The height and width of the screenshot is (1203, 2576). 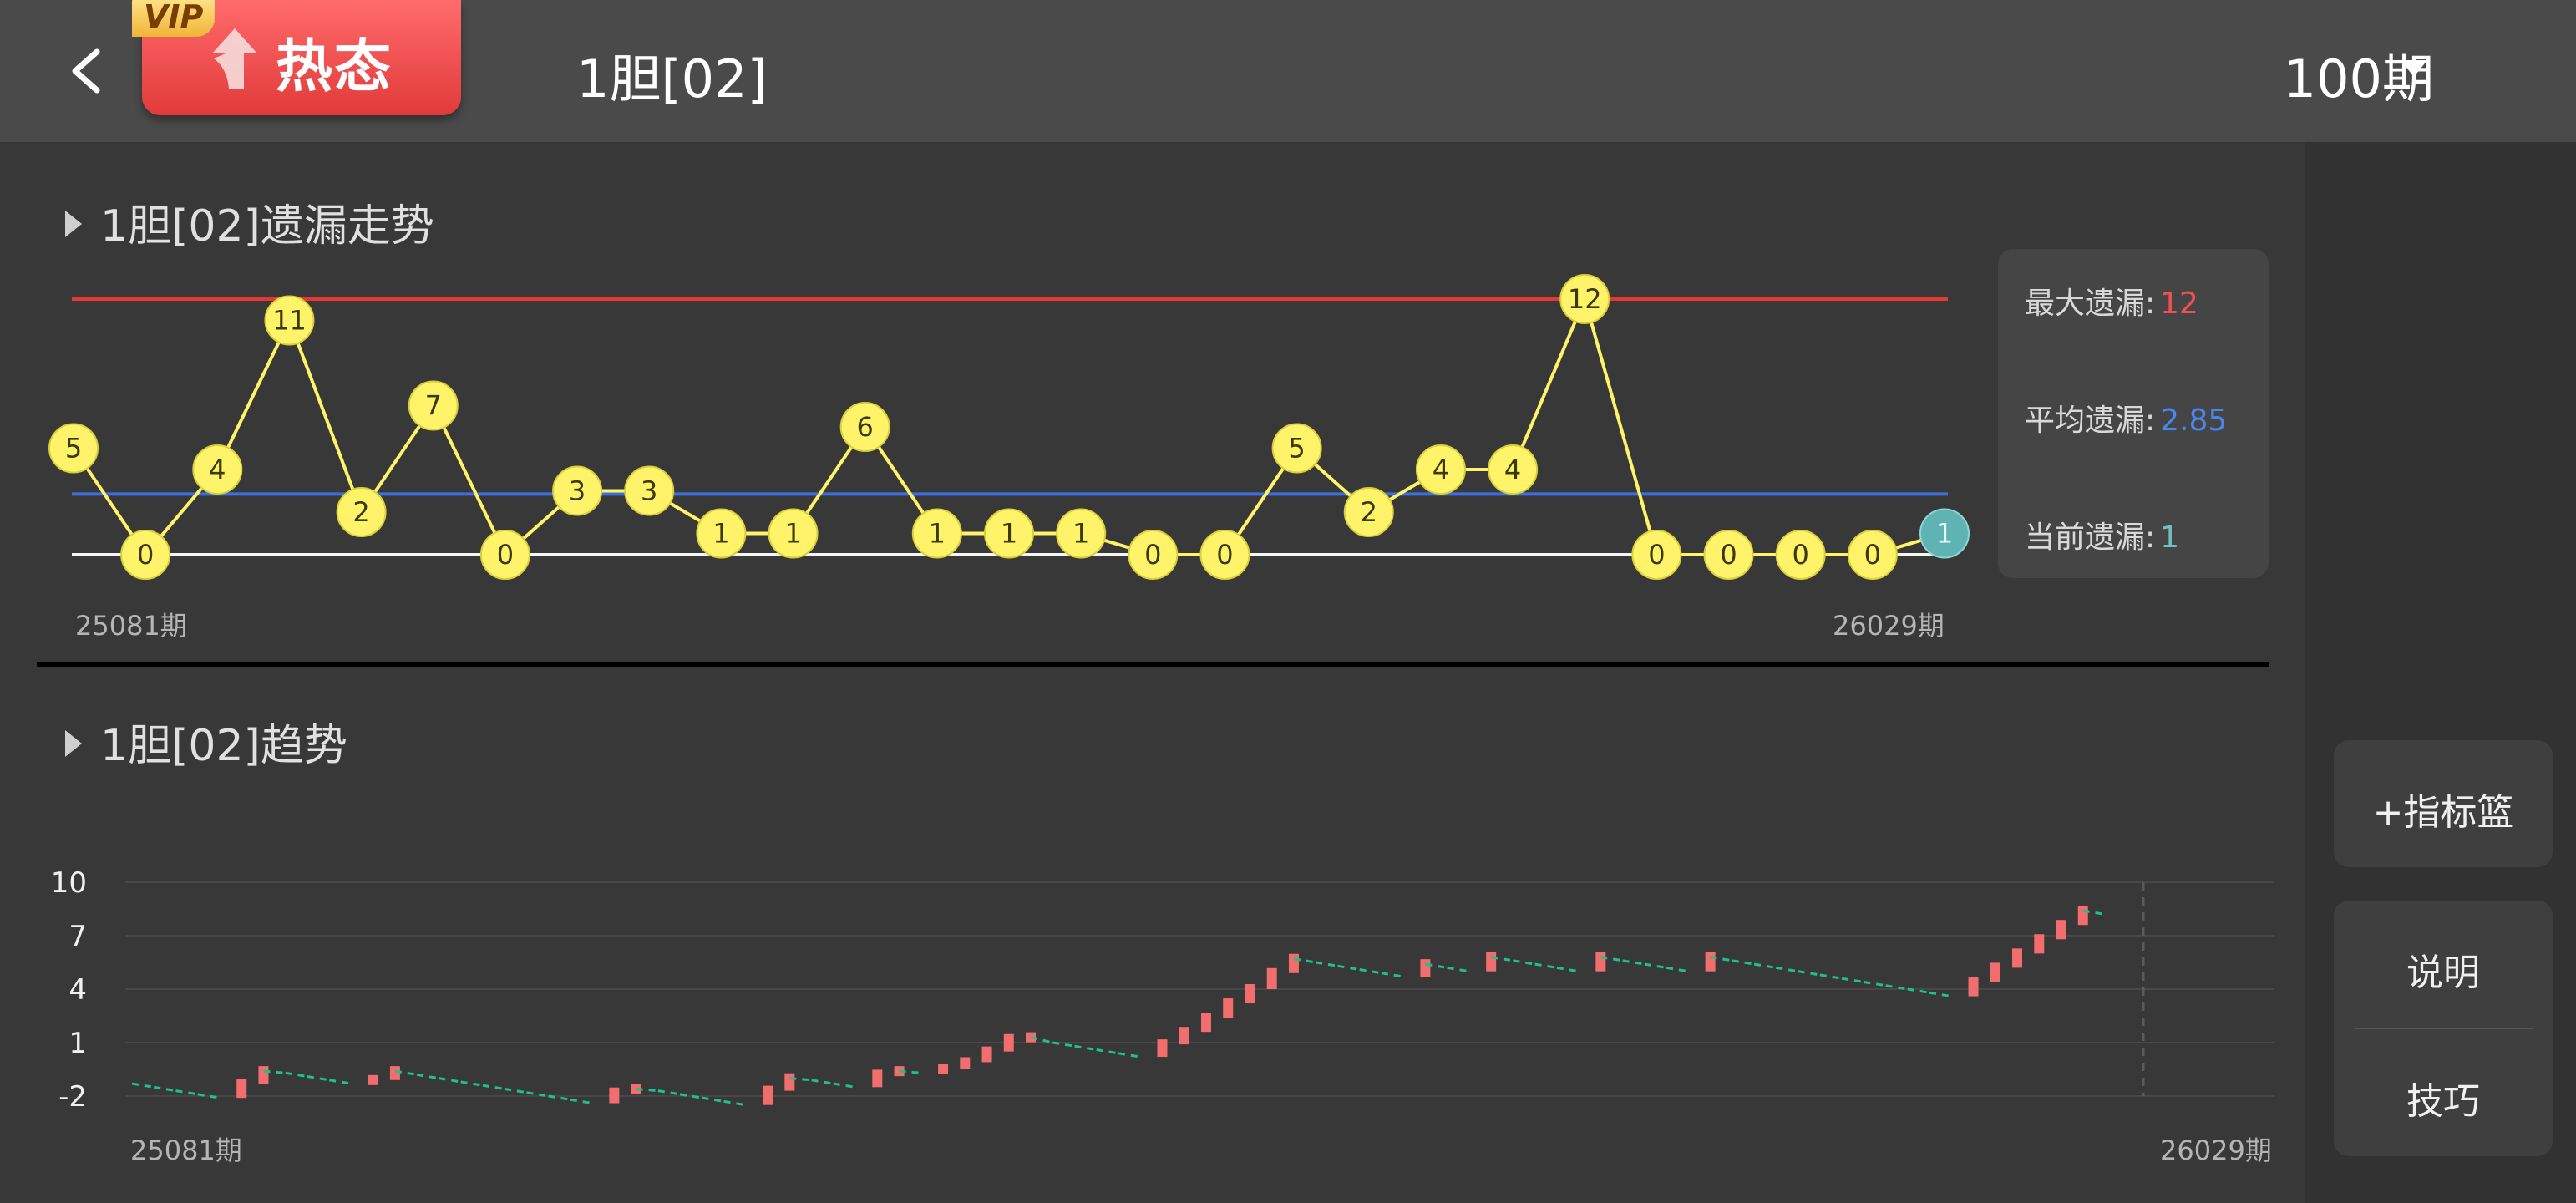 I want to click on trend-section-title: 1胆[02]趋势, so click(x=206, y=742).